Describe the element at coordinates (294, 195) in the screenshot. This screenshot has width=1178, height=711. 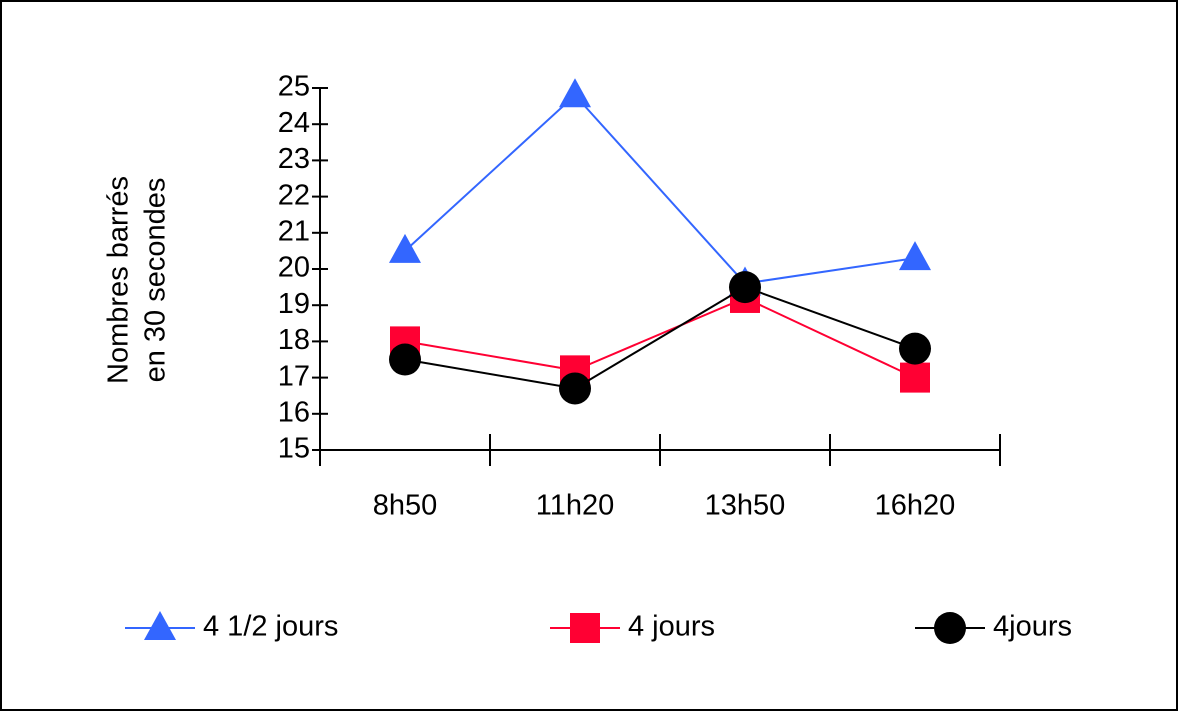
I see `y-tick-label: 22` at that location.